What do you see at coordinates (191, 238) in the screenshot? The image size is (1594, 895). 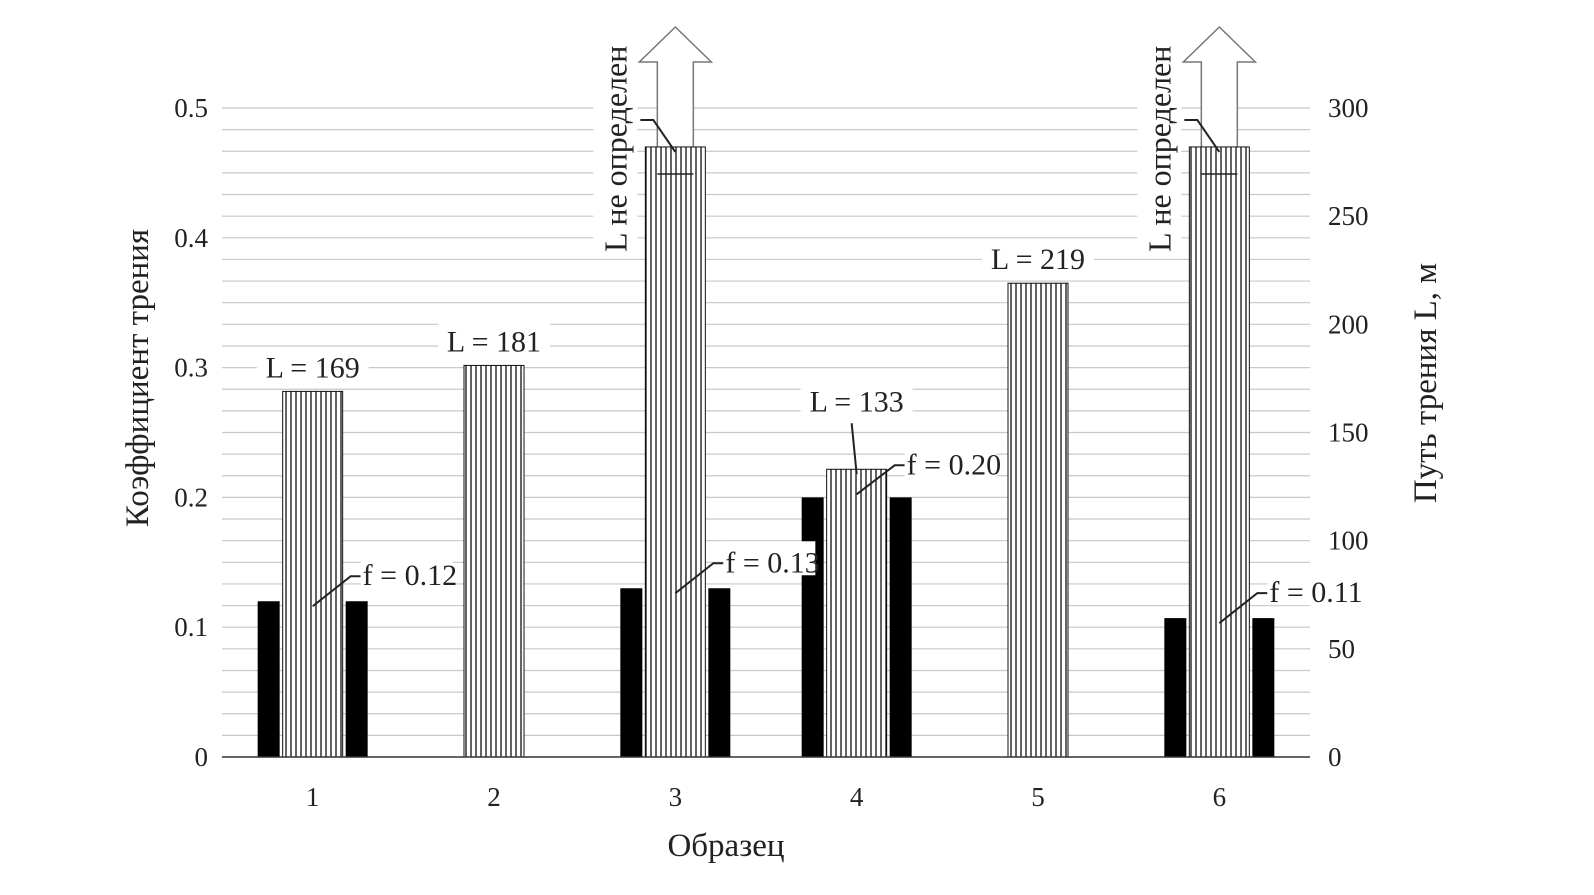 I see `y-tick-label: 0.4` at bounding box center [191, 238].